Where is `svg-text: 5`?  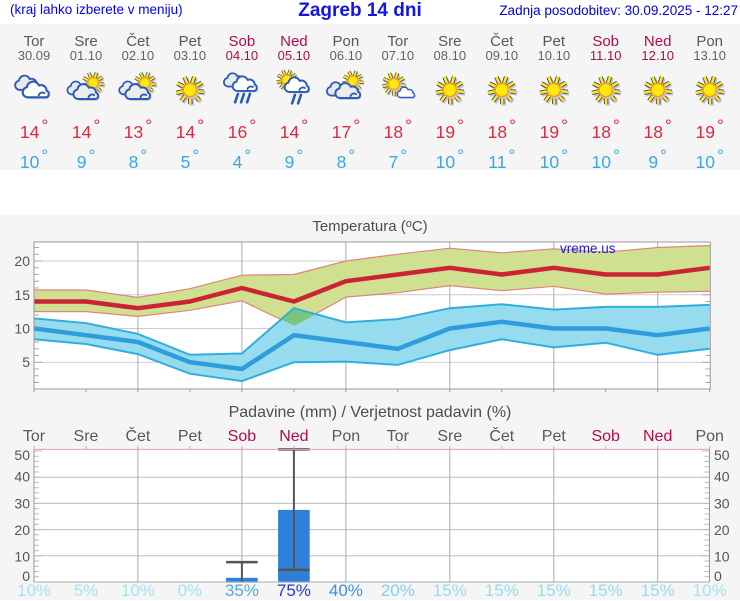
svg-text: 5 is located at coordinates (26, 362).